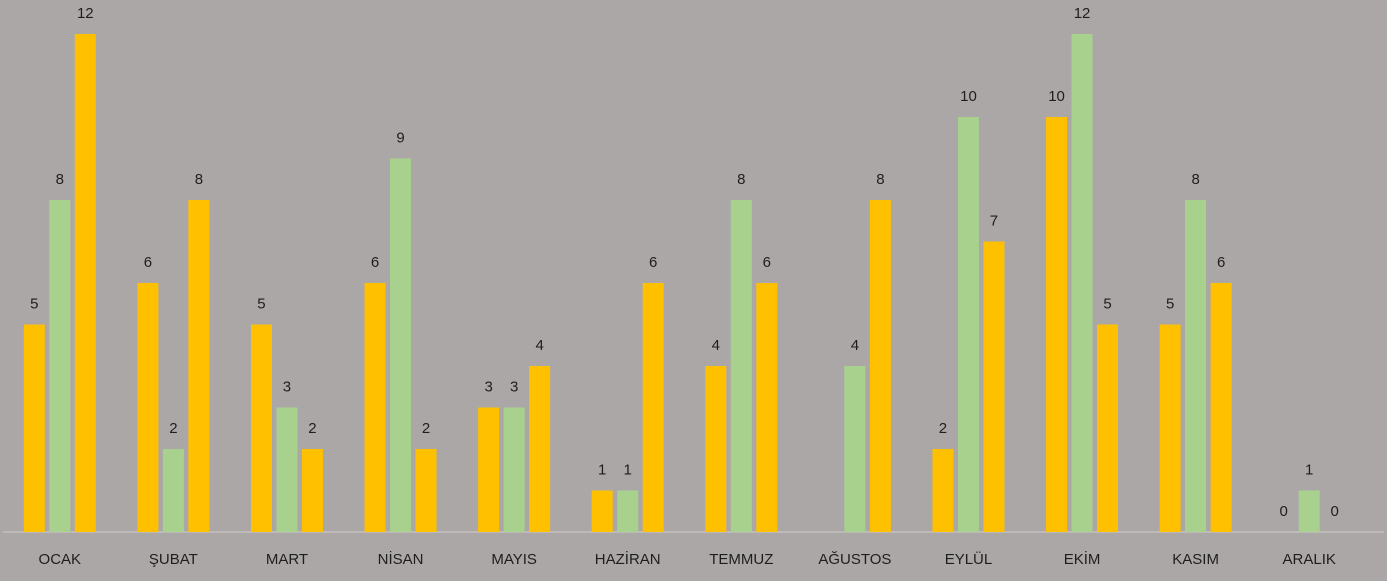 This screenshot has width=1387, height=581. Describe the element at coordinates (741, 559) in the screenshot. I see `x-tick-label: TEMMUZ` at that location.